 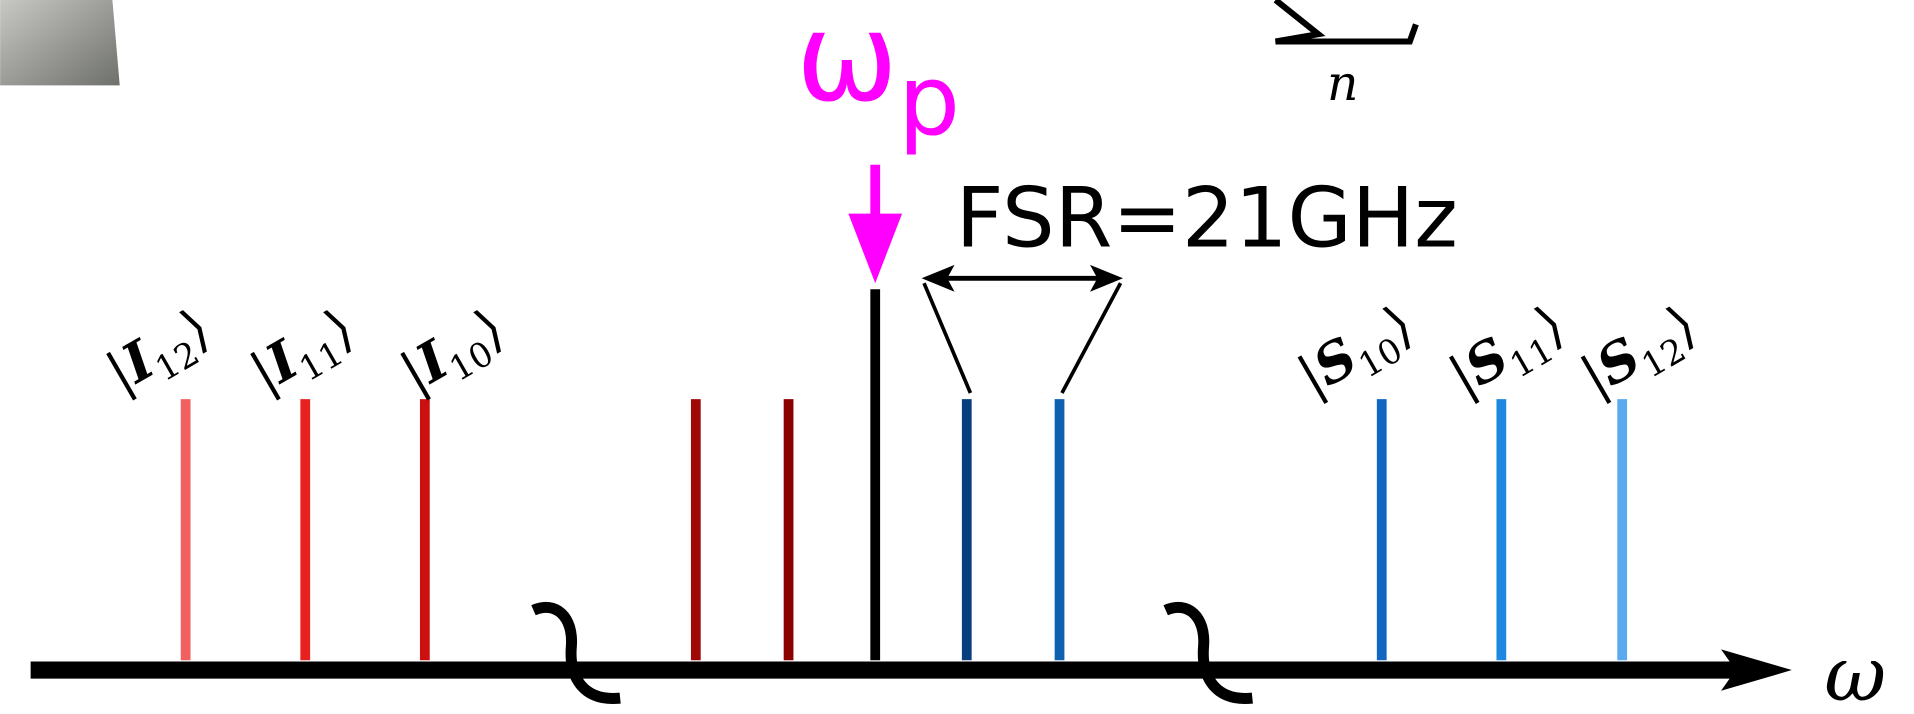 I want to click on ket-label: |I12⟩, so click(x=160, y=353).